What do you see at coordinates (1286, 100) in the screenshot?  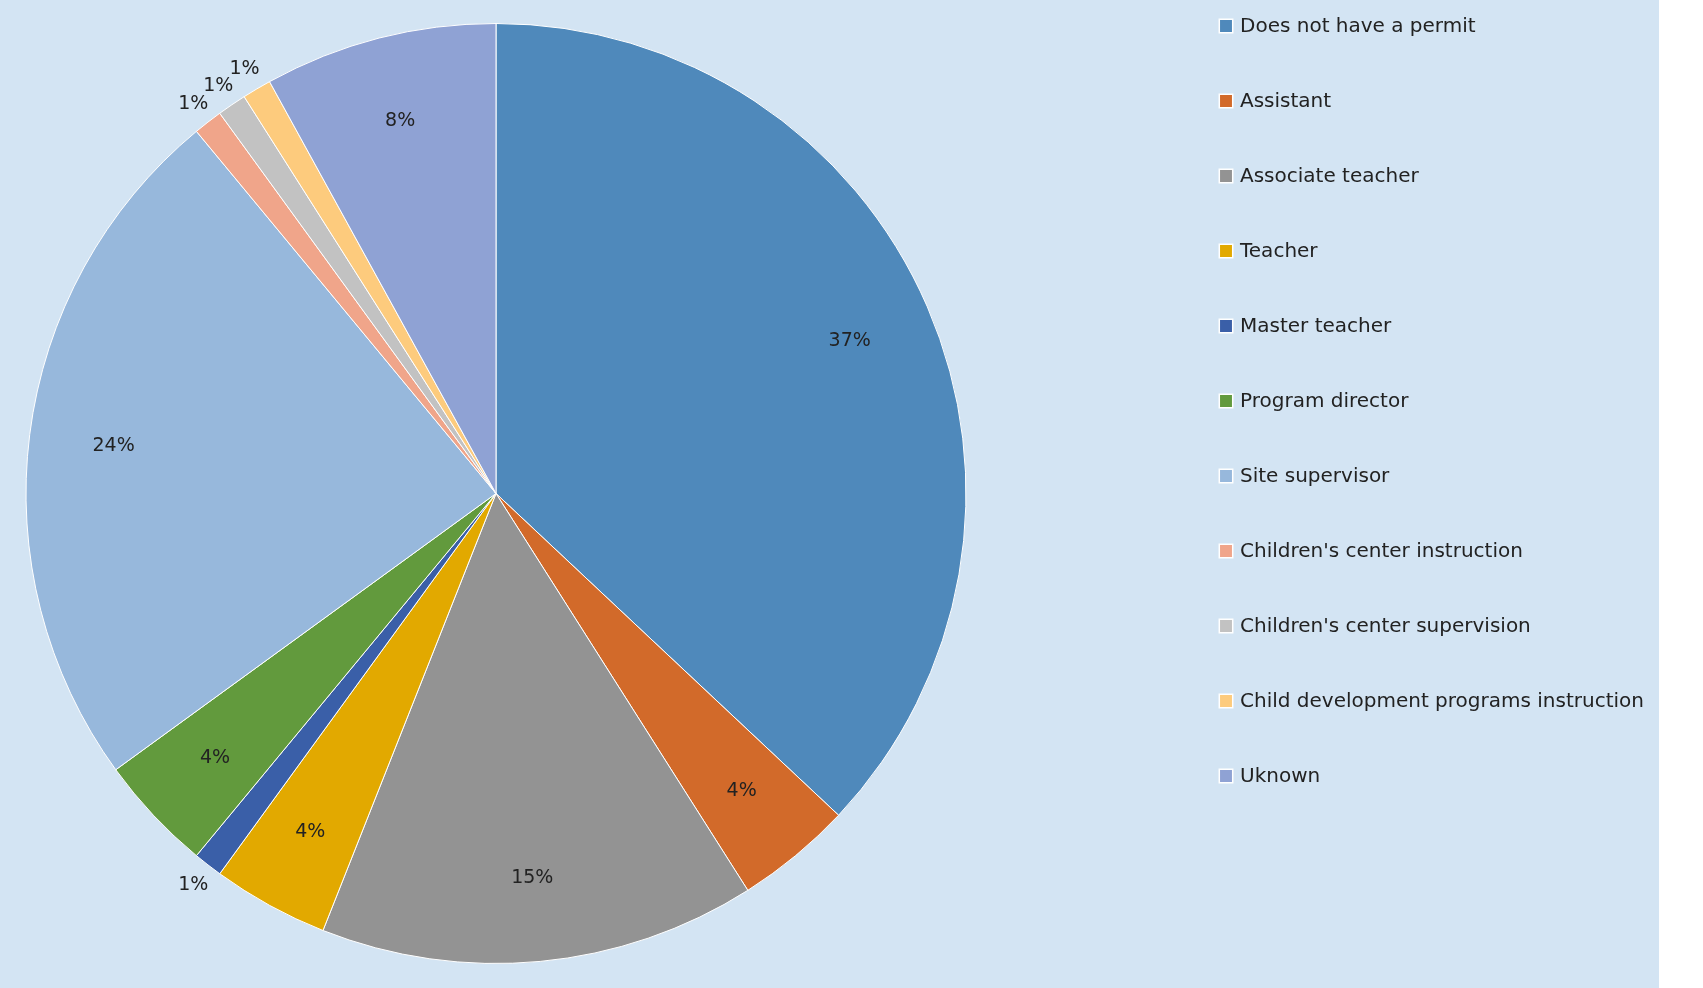 I see `legend-label: Assistant` at bounding box center [1286, 100].